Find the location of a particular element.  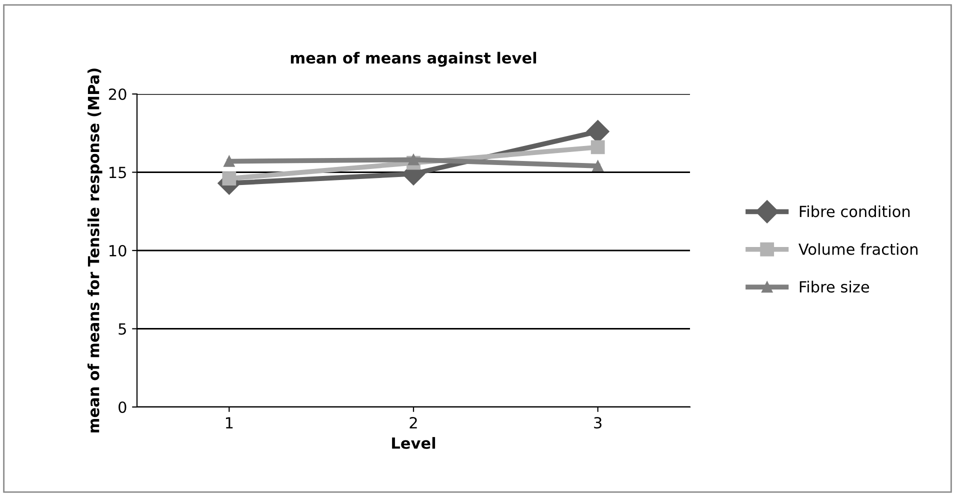

x-tick-label: 2 is located at coordinates (413, 422).